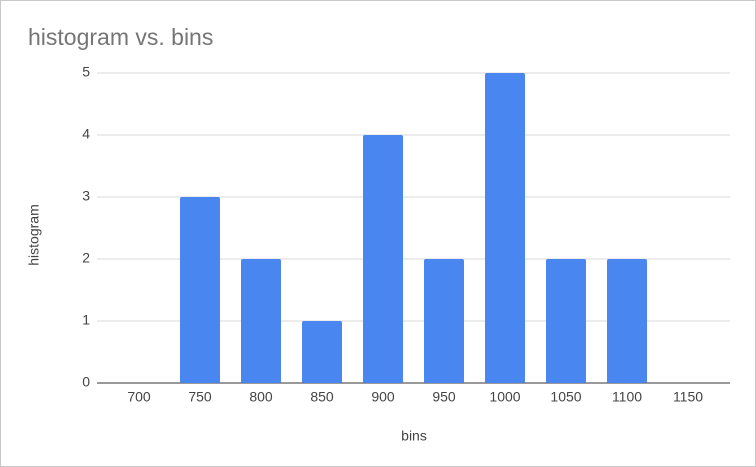 The height and width of the screenshot is (467, 756). Describe the element at coordinates (139, 397) in the screenshot. I see `x-tick-label: 700` at that location.